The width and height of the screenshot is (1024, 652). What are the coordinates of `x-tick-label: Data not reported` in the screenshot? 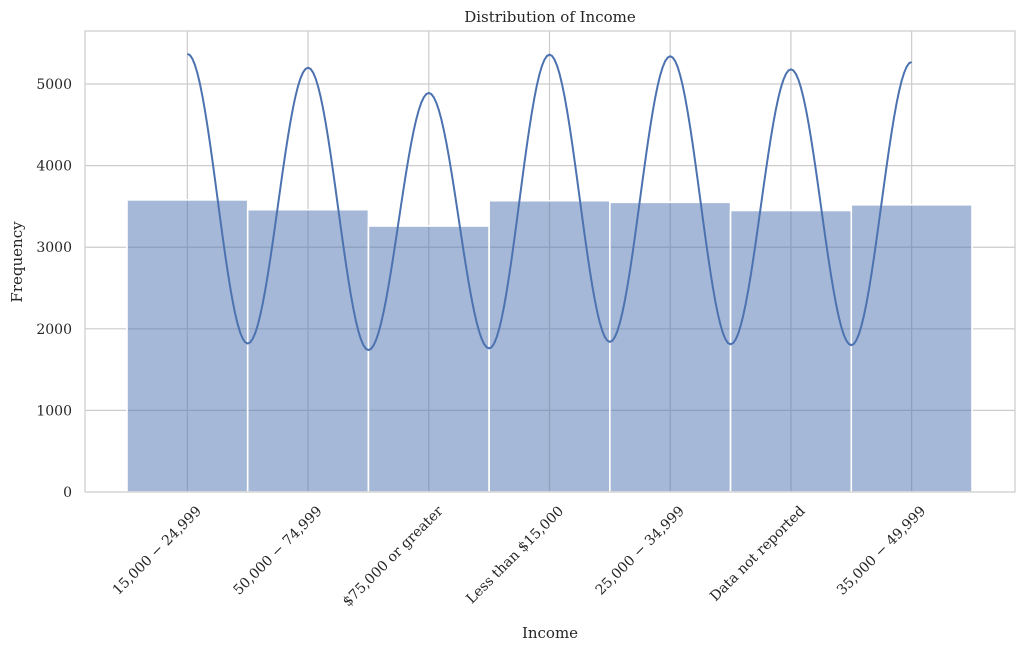 It's located at (757, 553).